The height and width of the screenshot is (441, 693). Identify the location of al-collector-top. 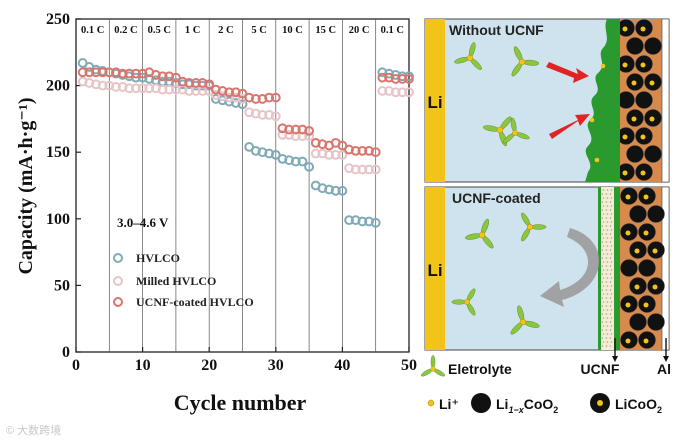
(665, 100).